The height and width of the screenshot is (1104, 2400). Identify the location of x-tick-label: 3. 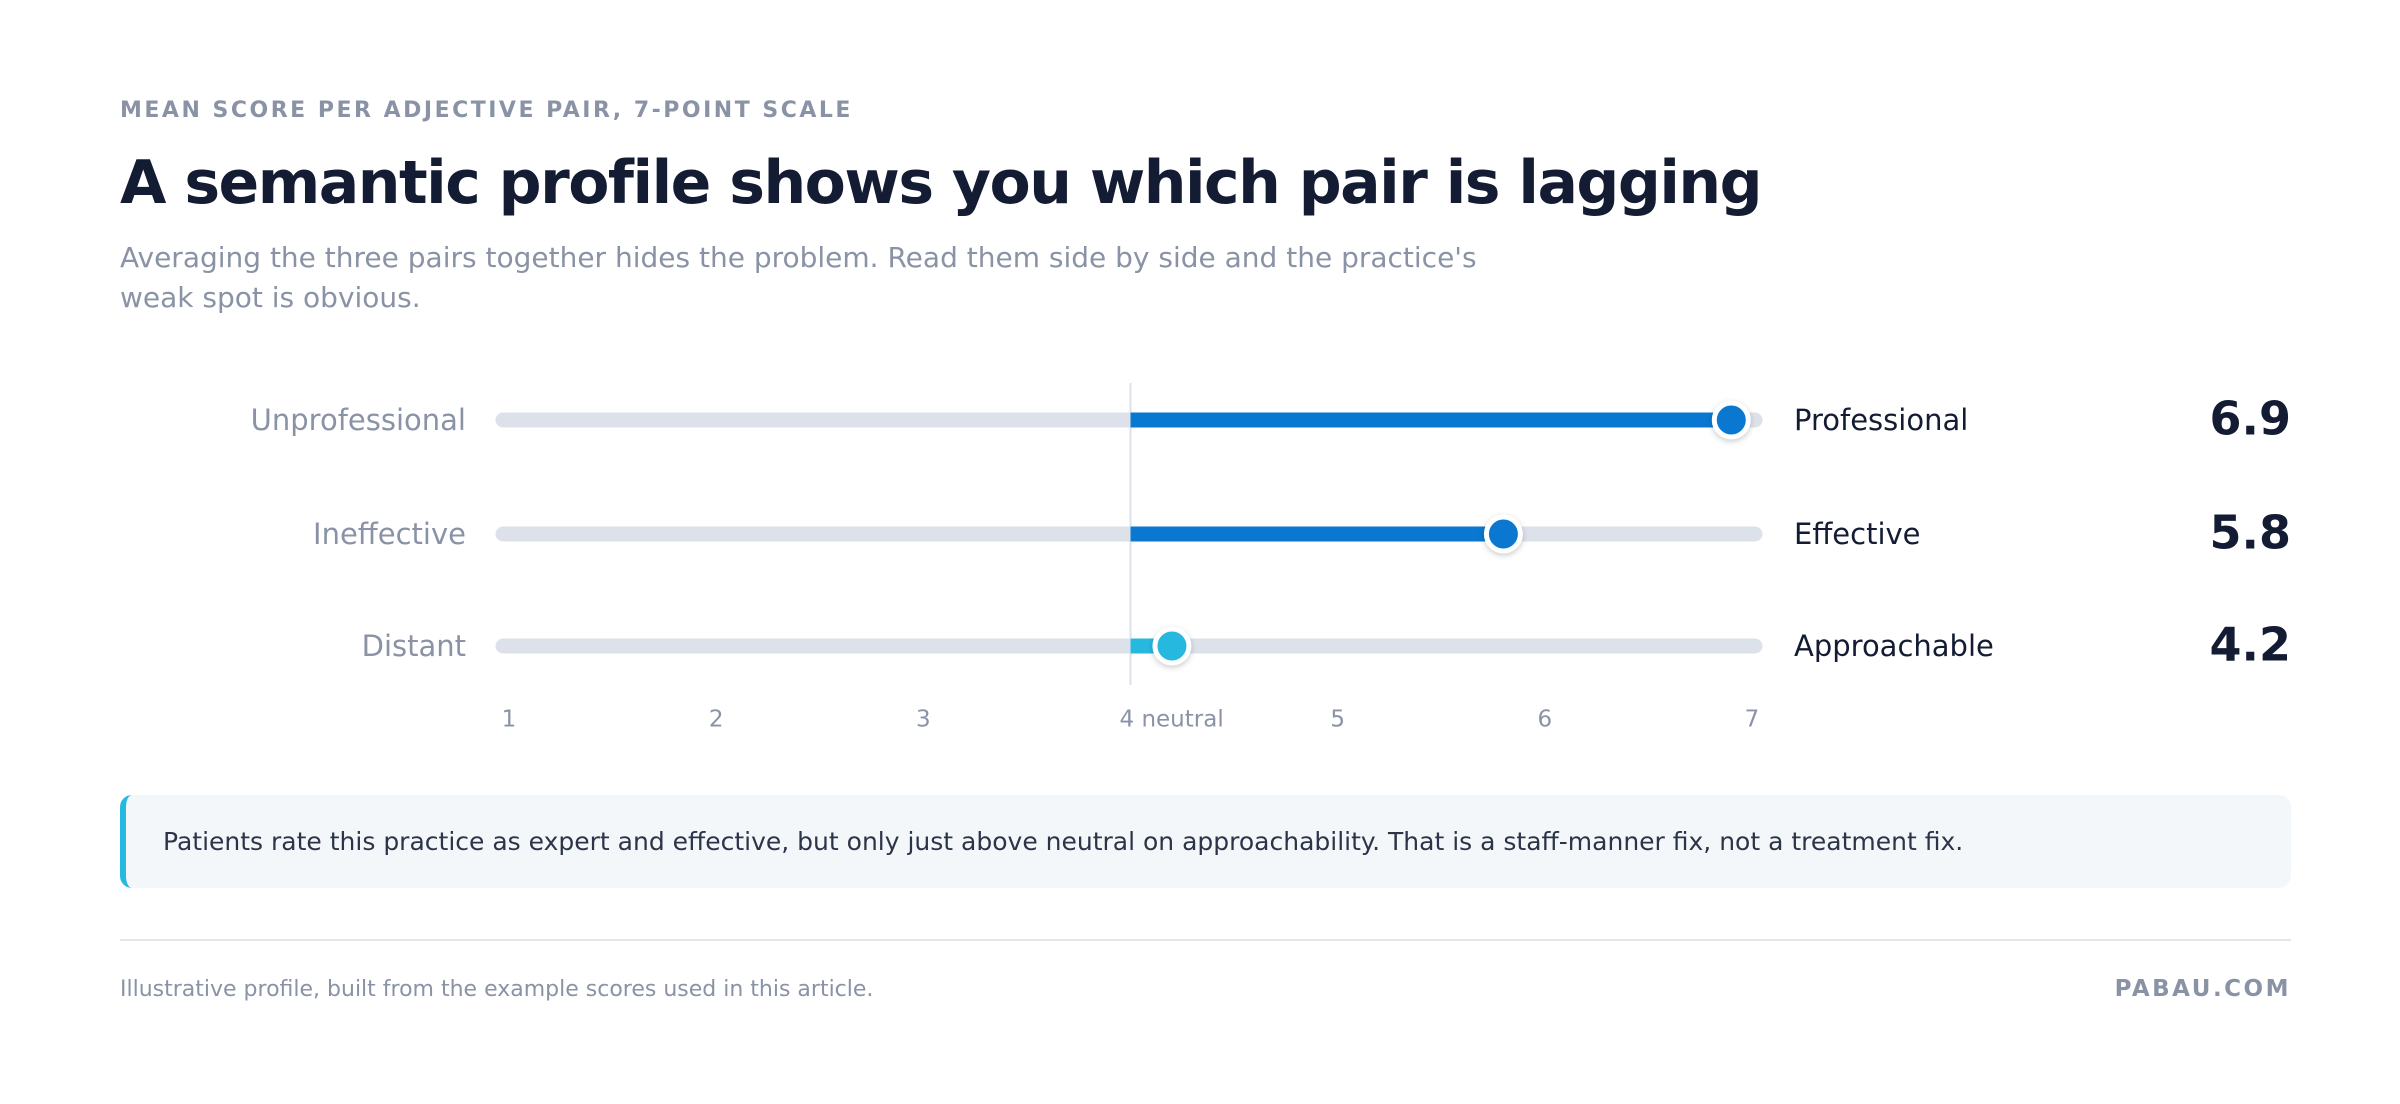
(923, 720).